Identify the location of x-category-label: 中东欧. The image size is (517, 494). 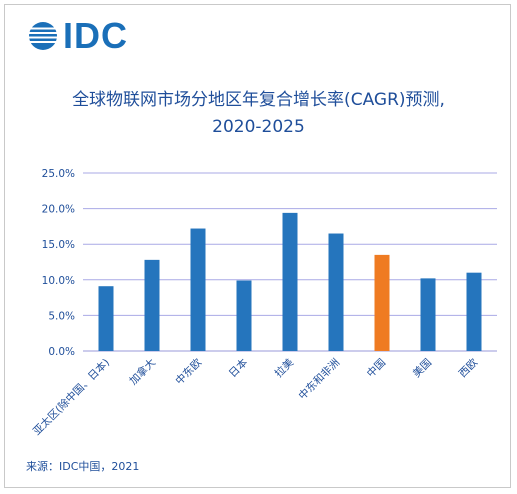
(189, 372).